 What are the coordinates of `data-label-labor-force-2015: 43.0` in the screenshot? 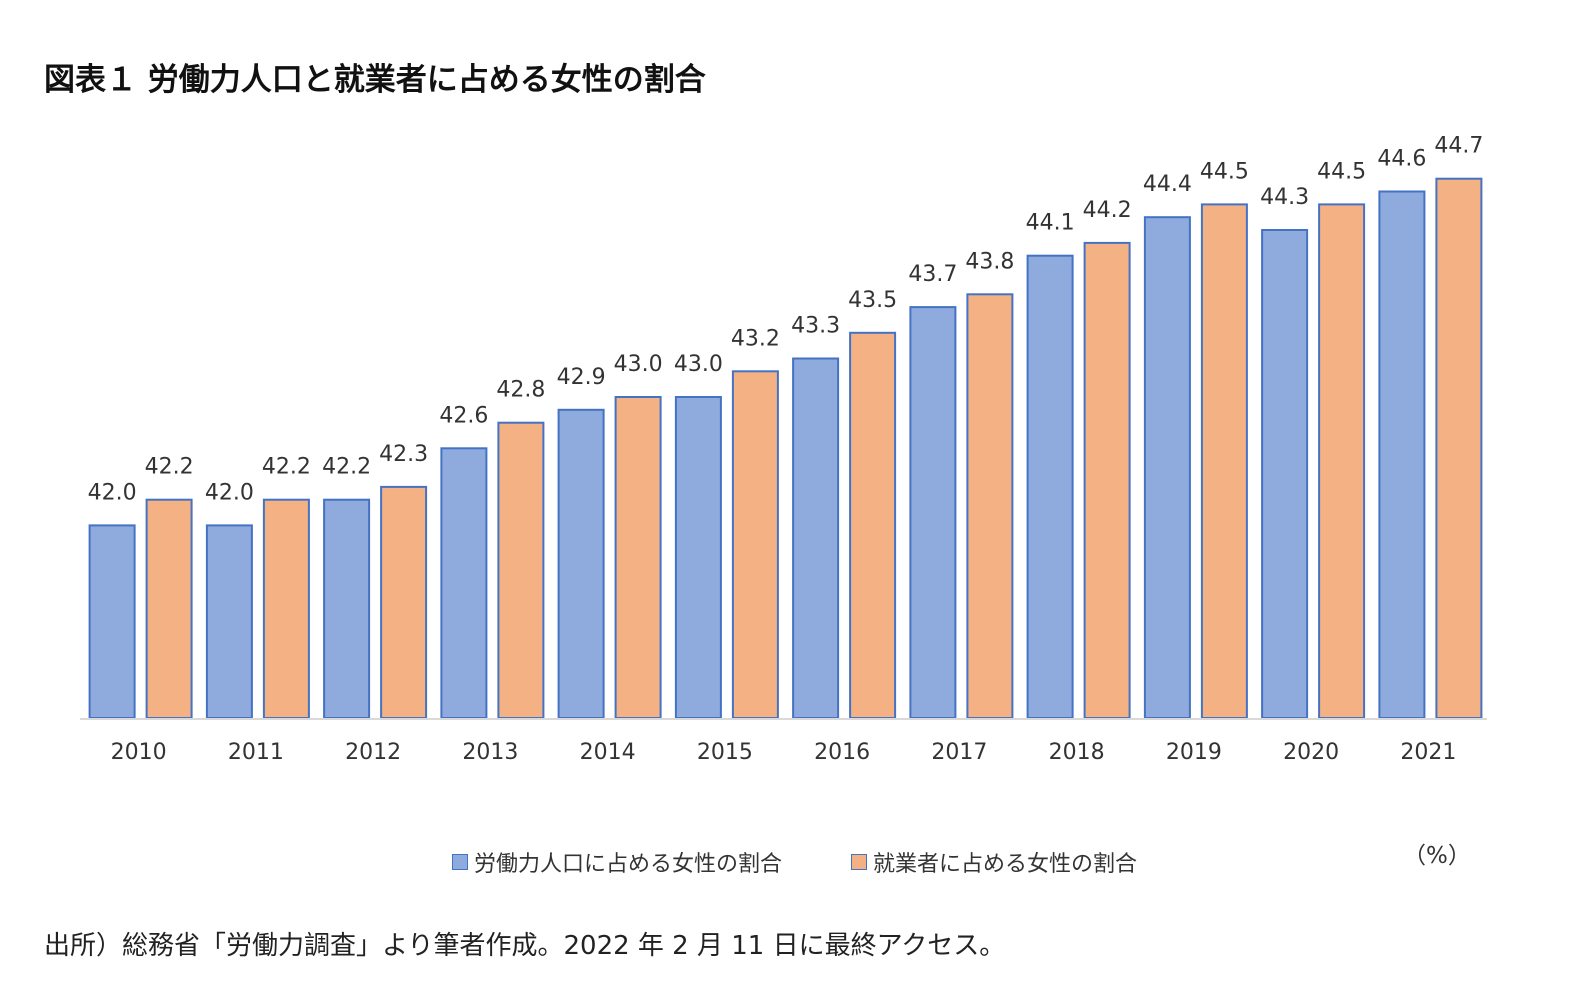 It's located at (698, 364).